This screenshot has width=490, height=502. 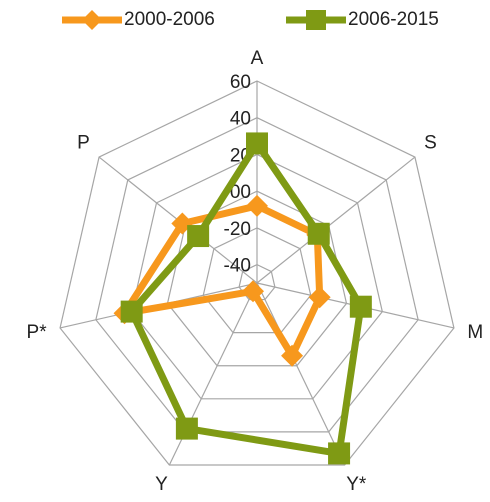 What do you see at coordinates (37, 332) in the screenshot?
I see `category-label: P*` at bounding box center [37, 332].